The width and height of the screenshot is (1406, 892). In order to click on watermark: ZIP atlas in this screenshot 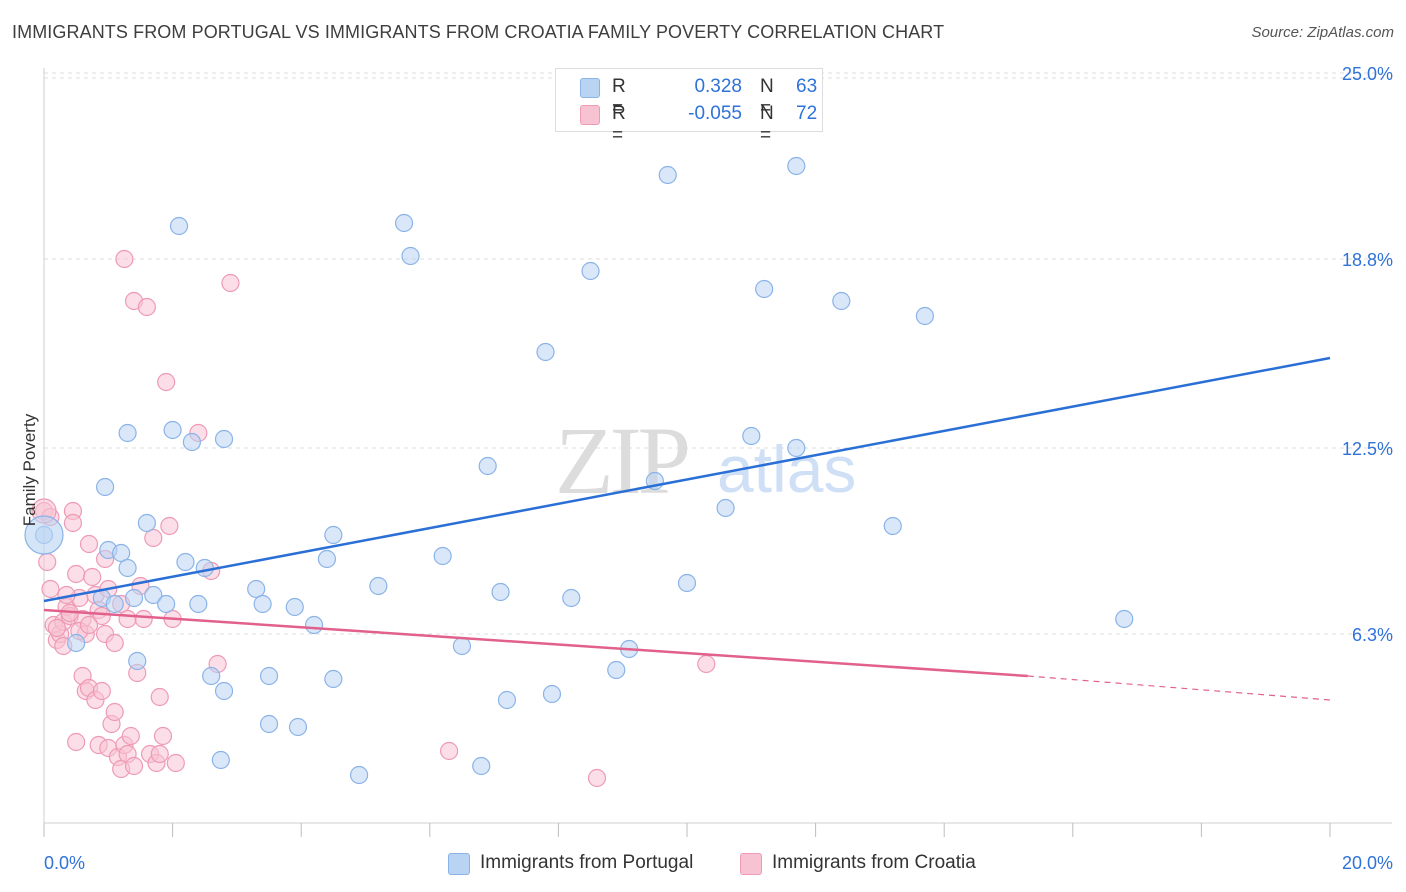, I will do `click(705, 460)`.